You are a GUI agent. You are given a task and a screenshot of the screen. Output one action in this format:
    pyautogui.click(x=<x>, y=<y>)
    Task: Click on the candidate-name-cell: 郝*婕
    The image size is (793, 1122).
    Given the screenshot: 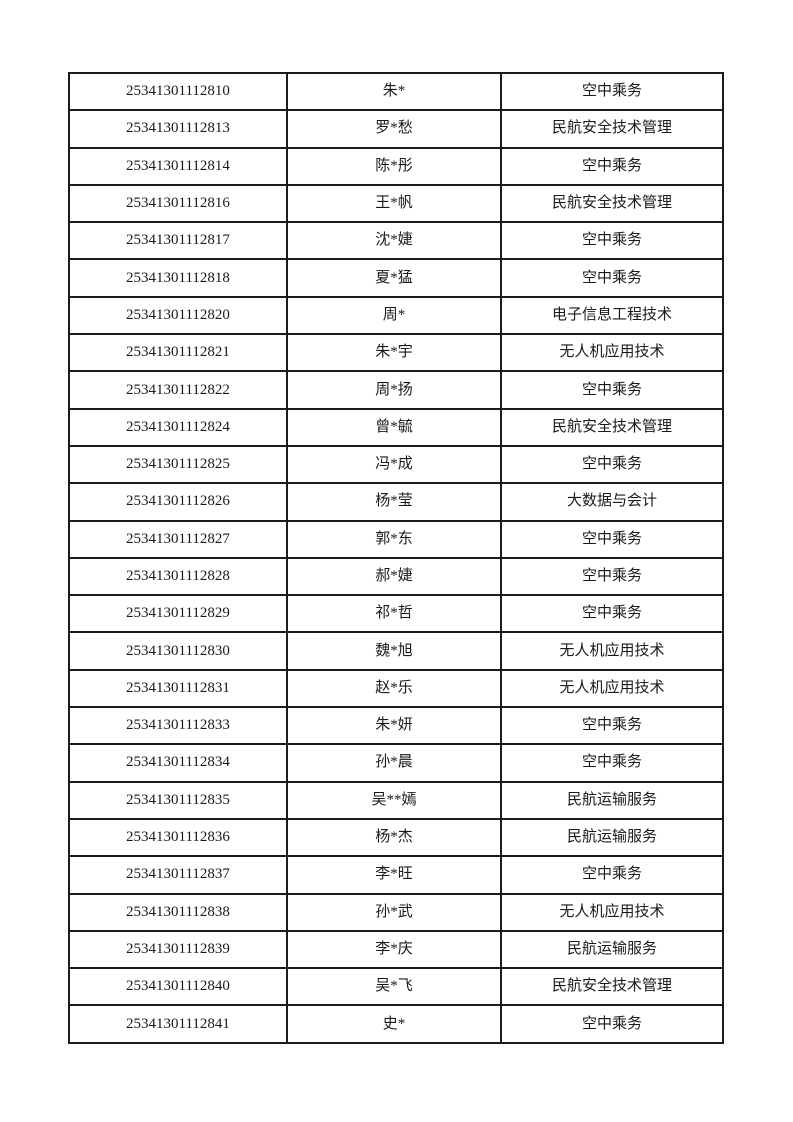 What is the action you would take?
    pyautogui.click(x=394, y=576)
    